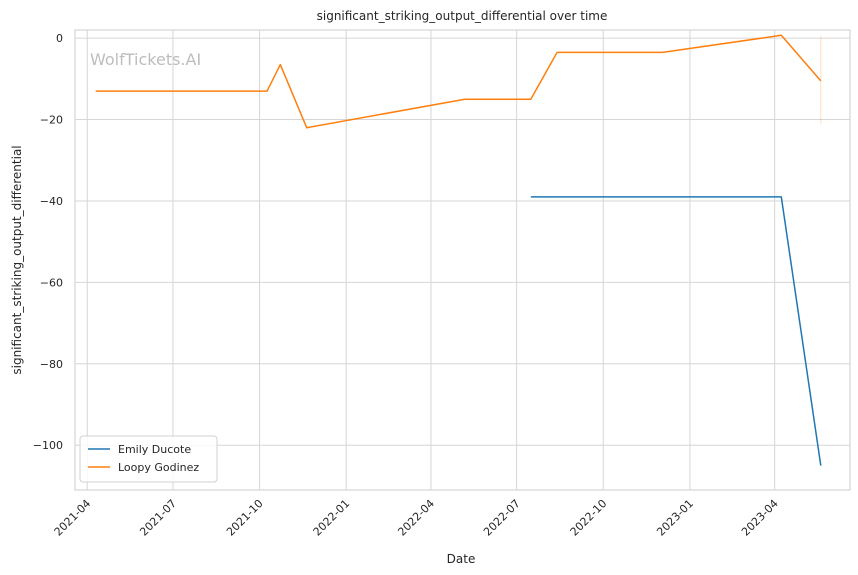 This screenshot has height=575, width=858. Describe the element at coordinates (675, 518) in the screenshot. I see `x-tick-label: 2023-01` at that location.